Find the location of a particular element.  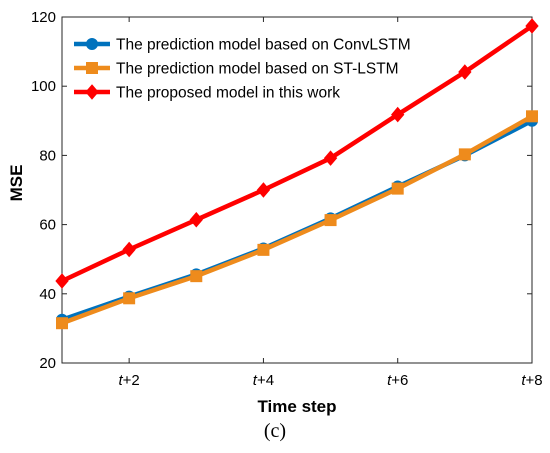

y-tick-label: 80 is located at coordinates (47, 155).